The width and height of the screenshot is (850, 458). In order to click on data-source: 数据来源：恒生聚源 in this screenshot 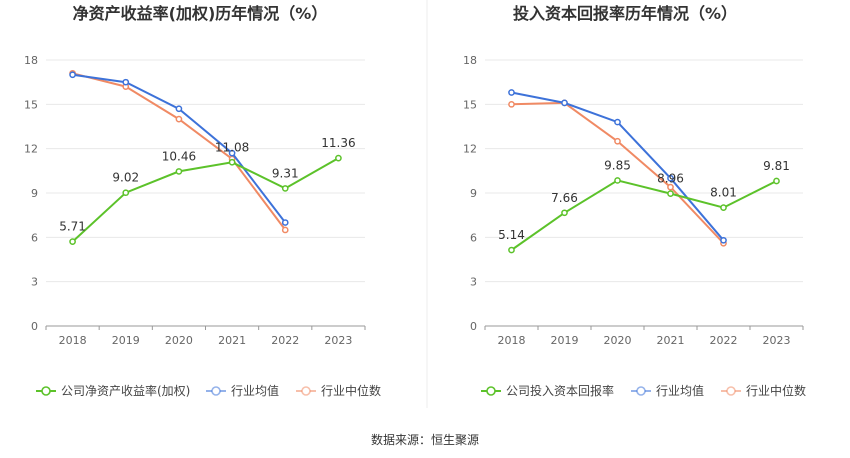, I will do `click(424, 440)`.